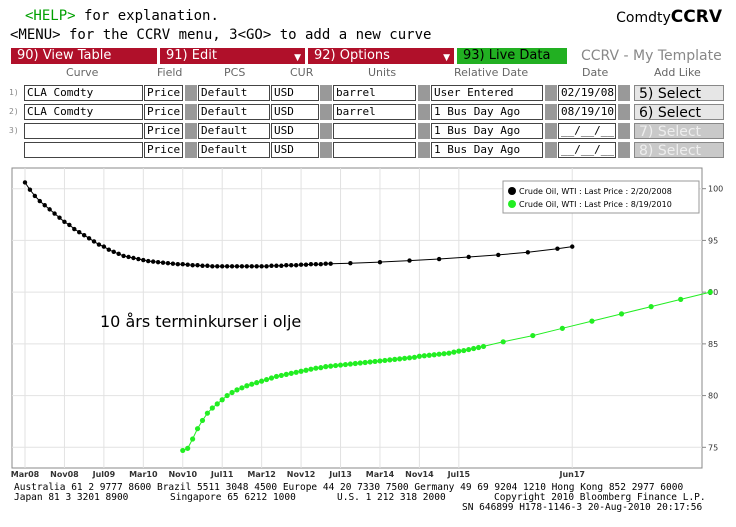  Describe the element at coordinates (587, 112) in the screenshot. I see `date-field: 08/19/10` at that location.